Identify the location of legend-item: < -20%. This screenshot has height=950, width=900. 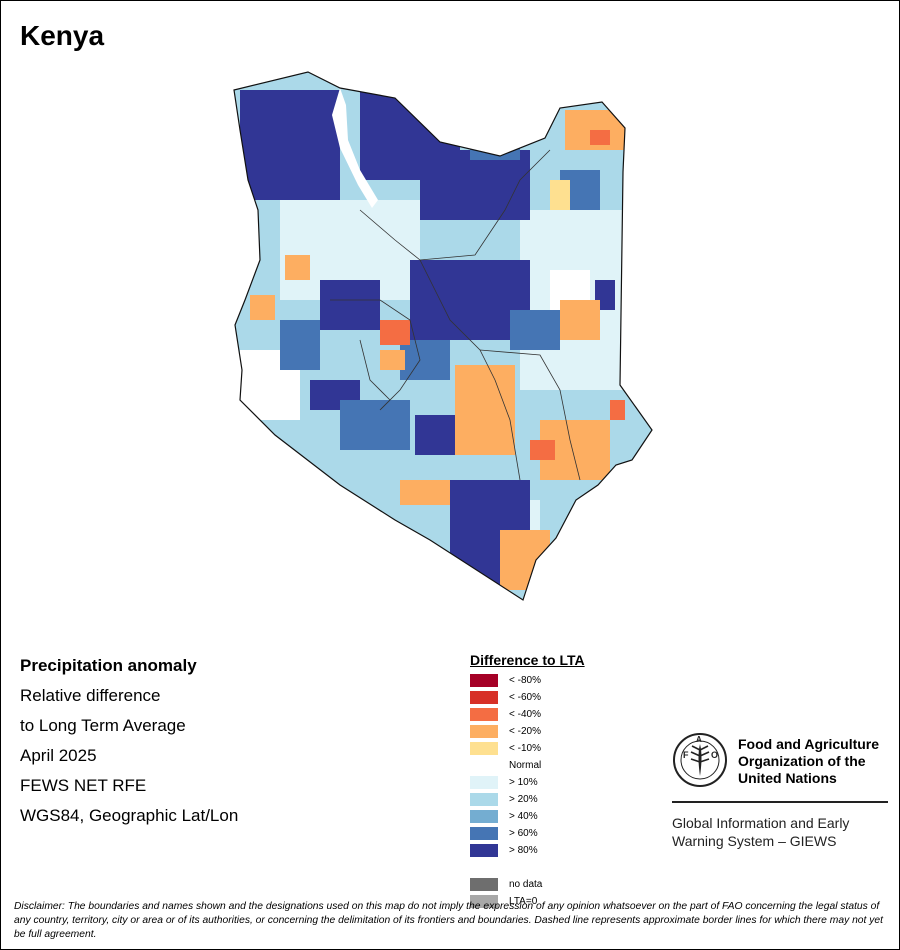
(527, 731).